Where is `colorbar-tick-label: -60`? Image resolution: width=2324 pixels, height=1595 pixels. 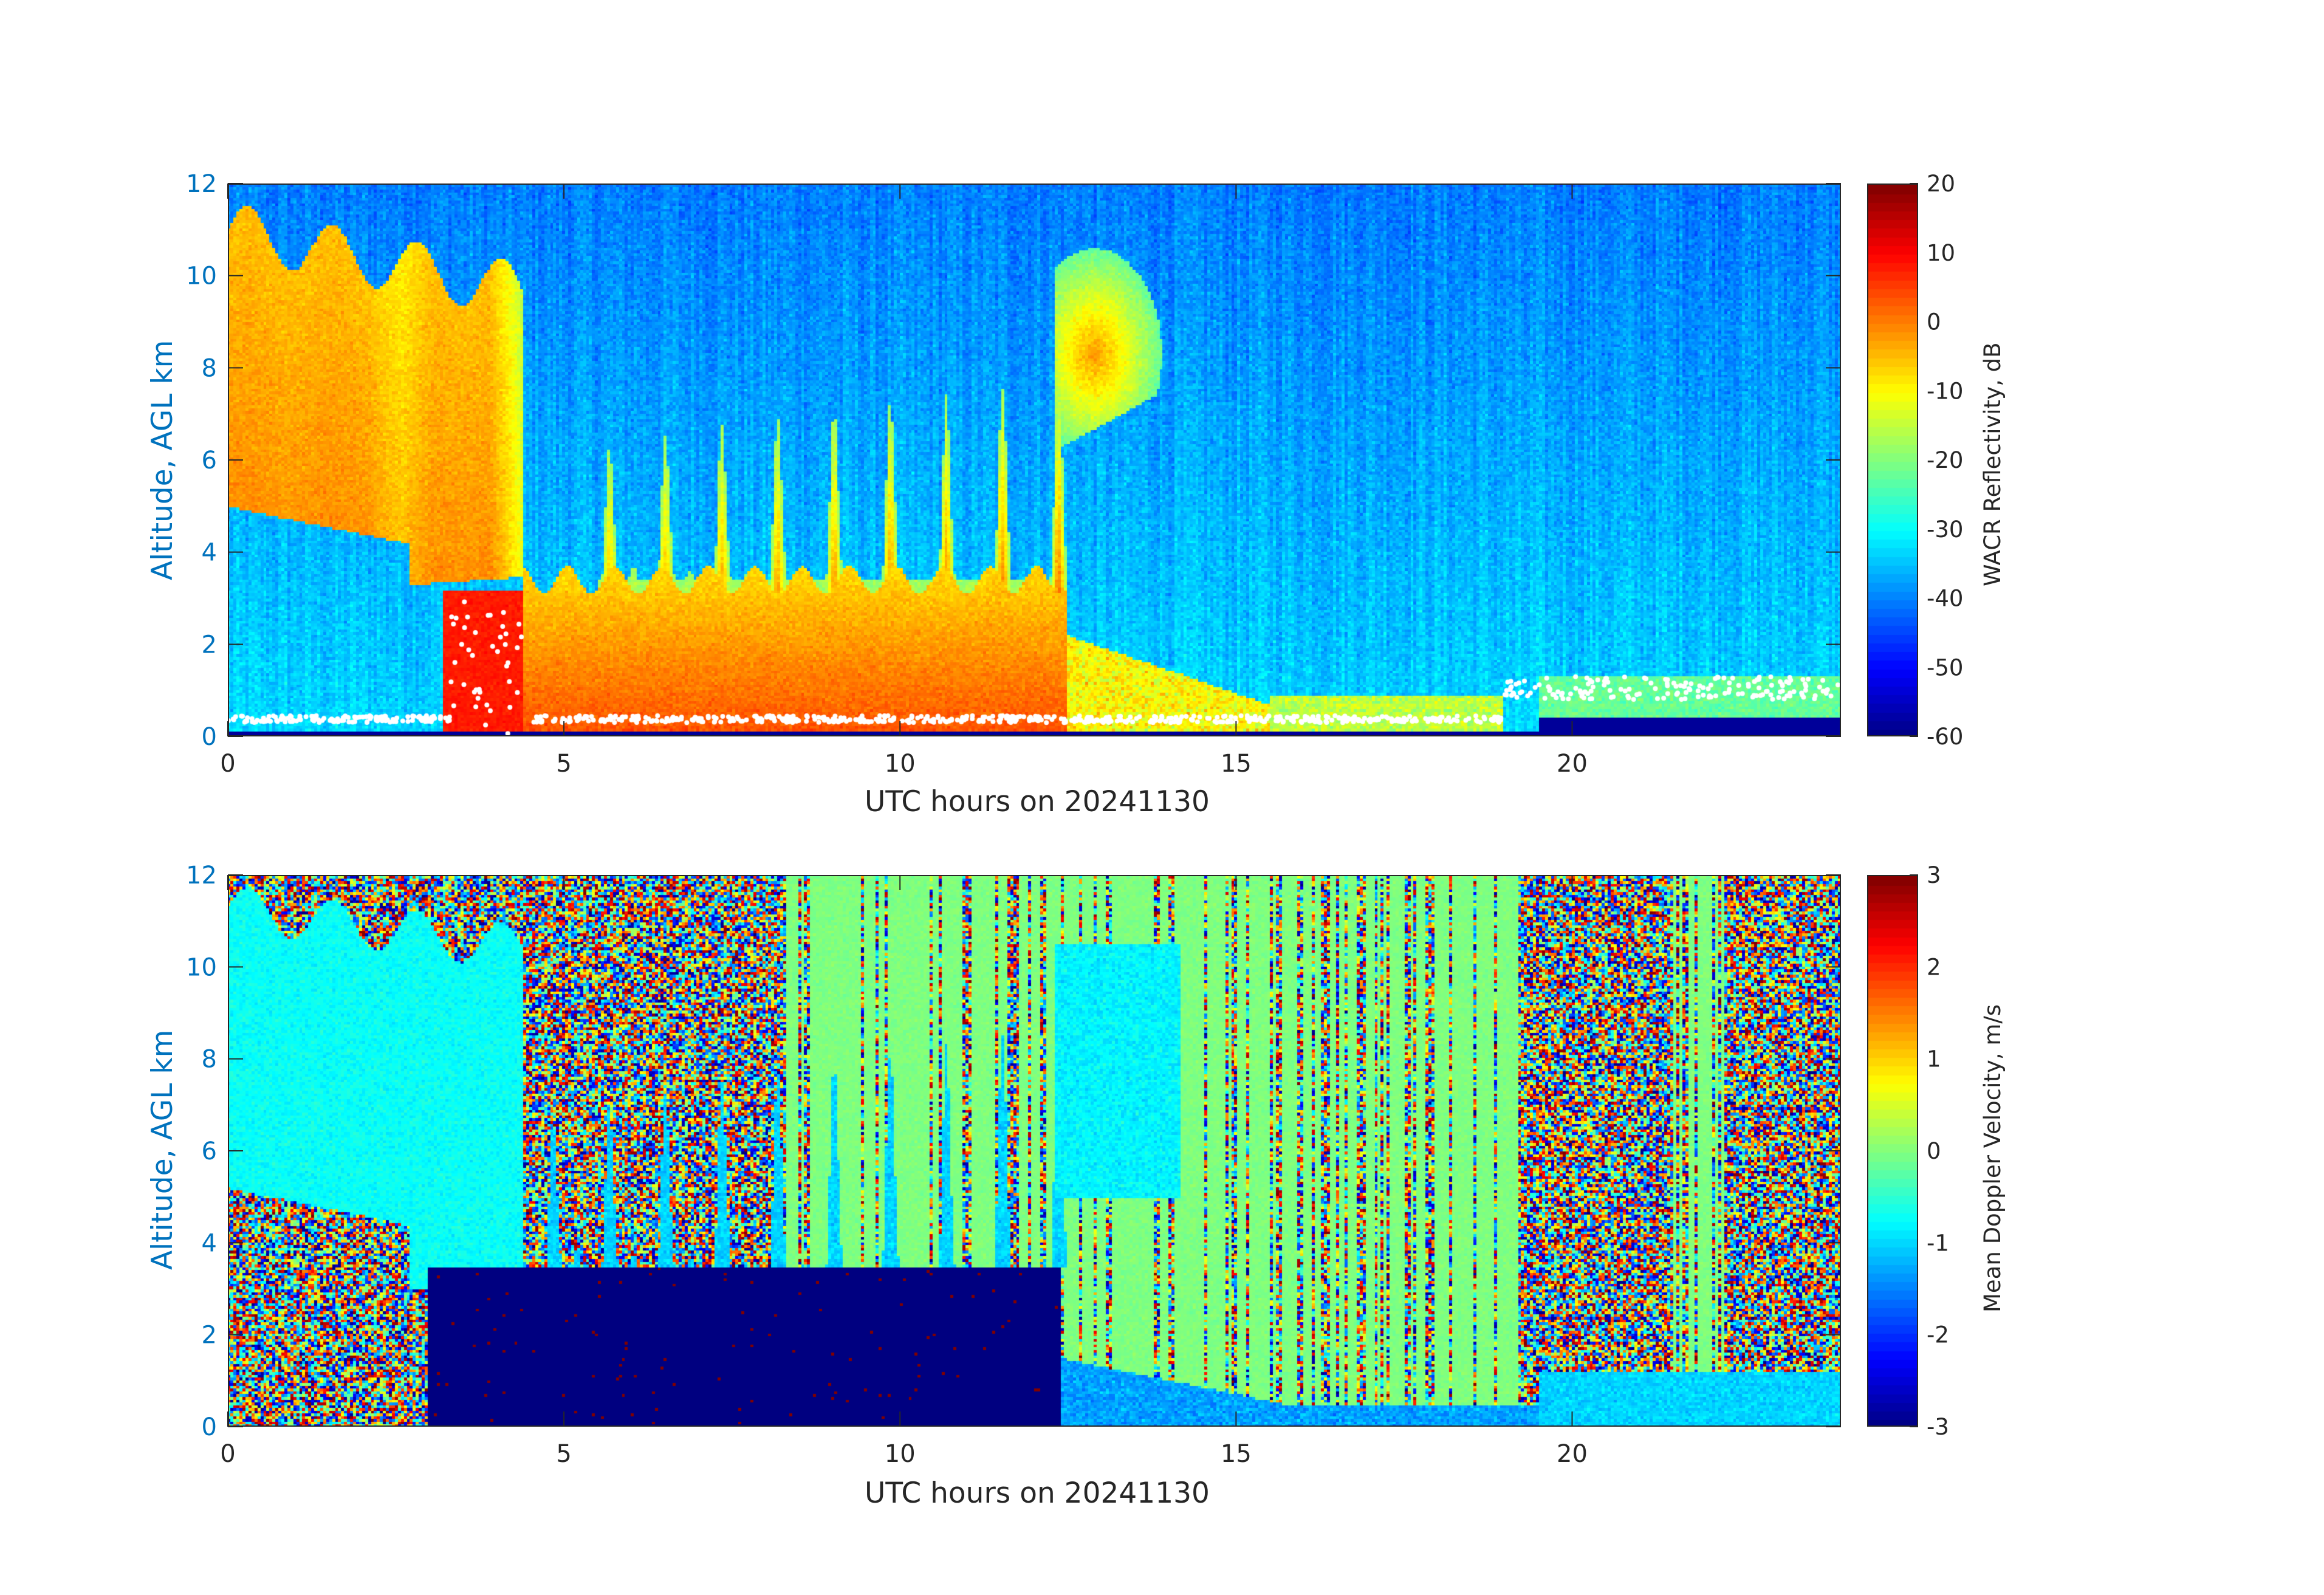 colorbar-tick-label: -60 is located at coordinates (1945, 737).